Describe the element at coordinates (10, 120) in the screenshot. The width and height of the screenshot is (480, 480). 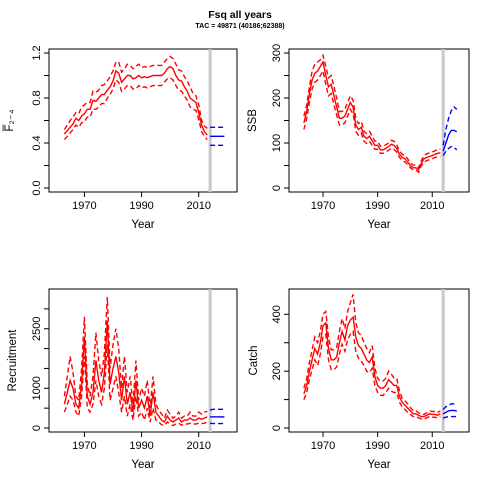
I see `y-axis-title: F̅₂₋₄` at that location.